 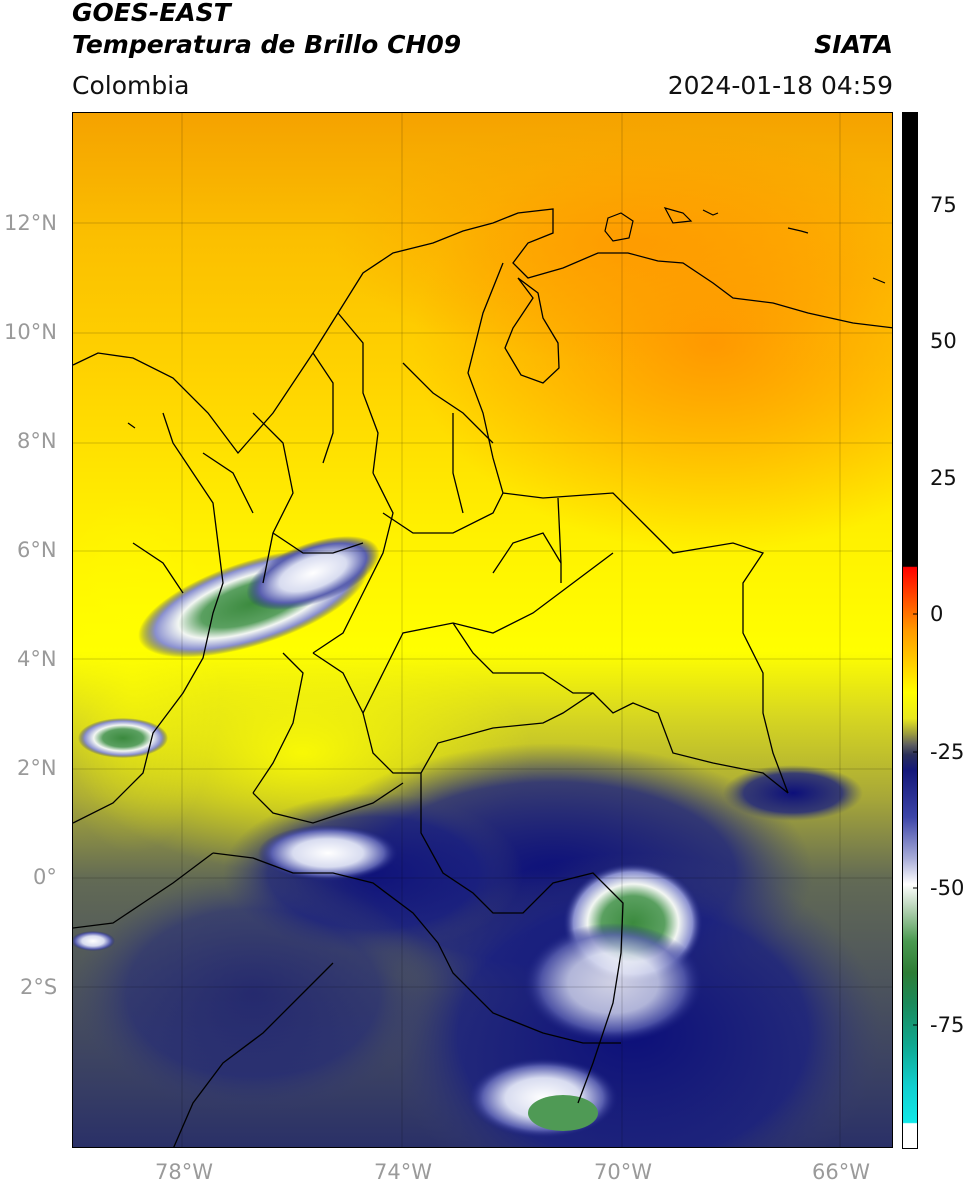 I want to click on lat-label: 12°N, so click(x=30, y=223).